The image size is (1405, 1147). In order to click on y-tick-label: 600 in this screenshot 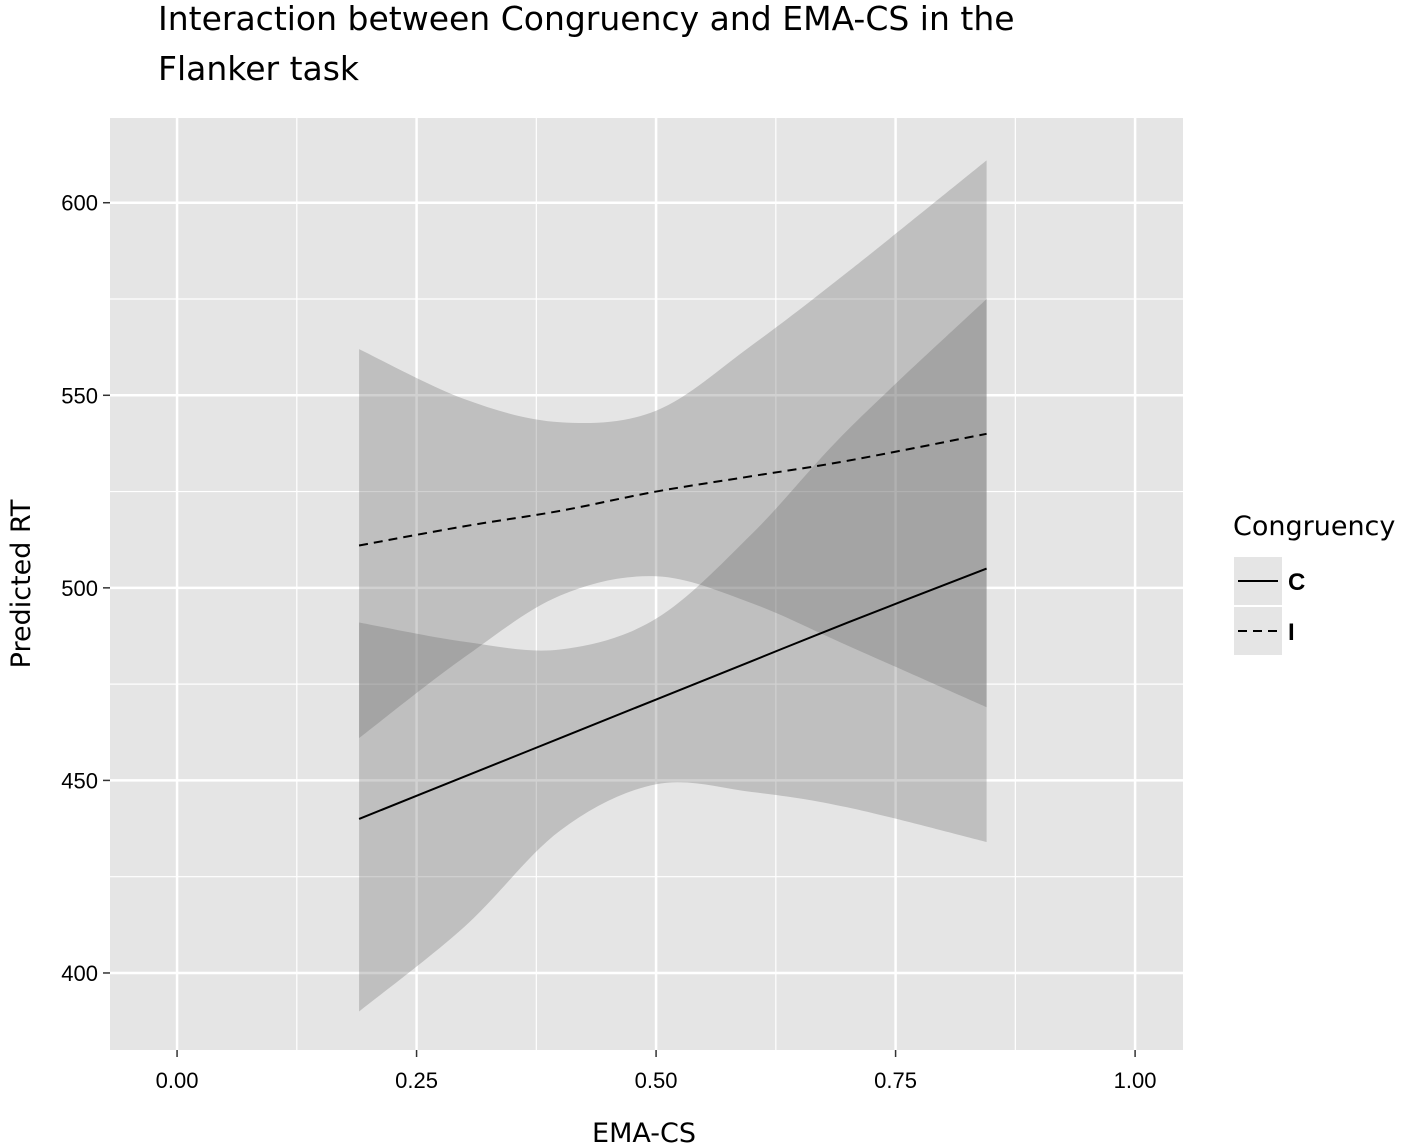, I will do `click(79, 203)`.